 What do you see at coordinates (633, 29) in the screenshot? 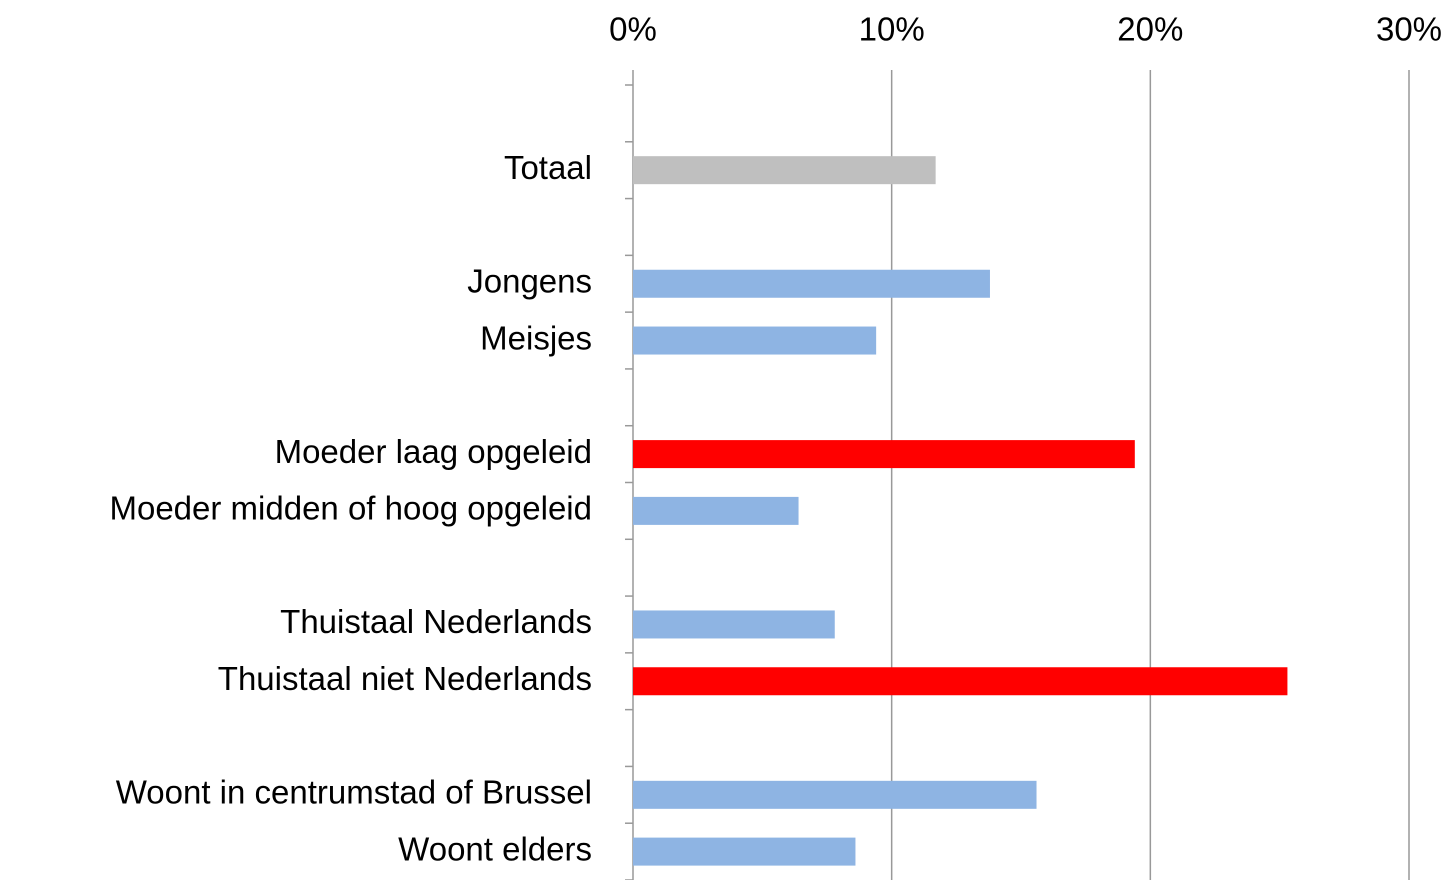
I see `x-tick-label: 0%` at bounding box center [633, 29].